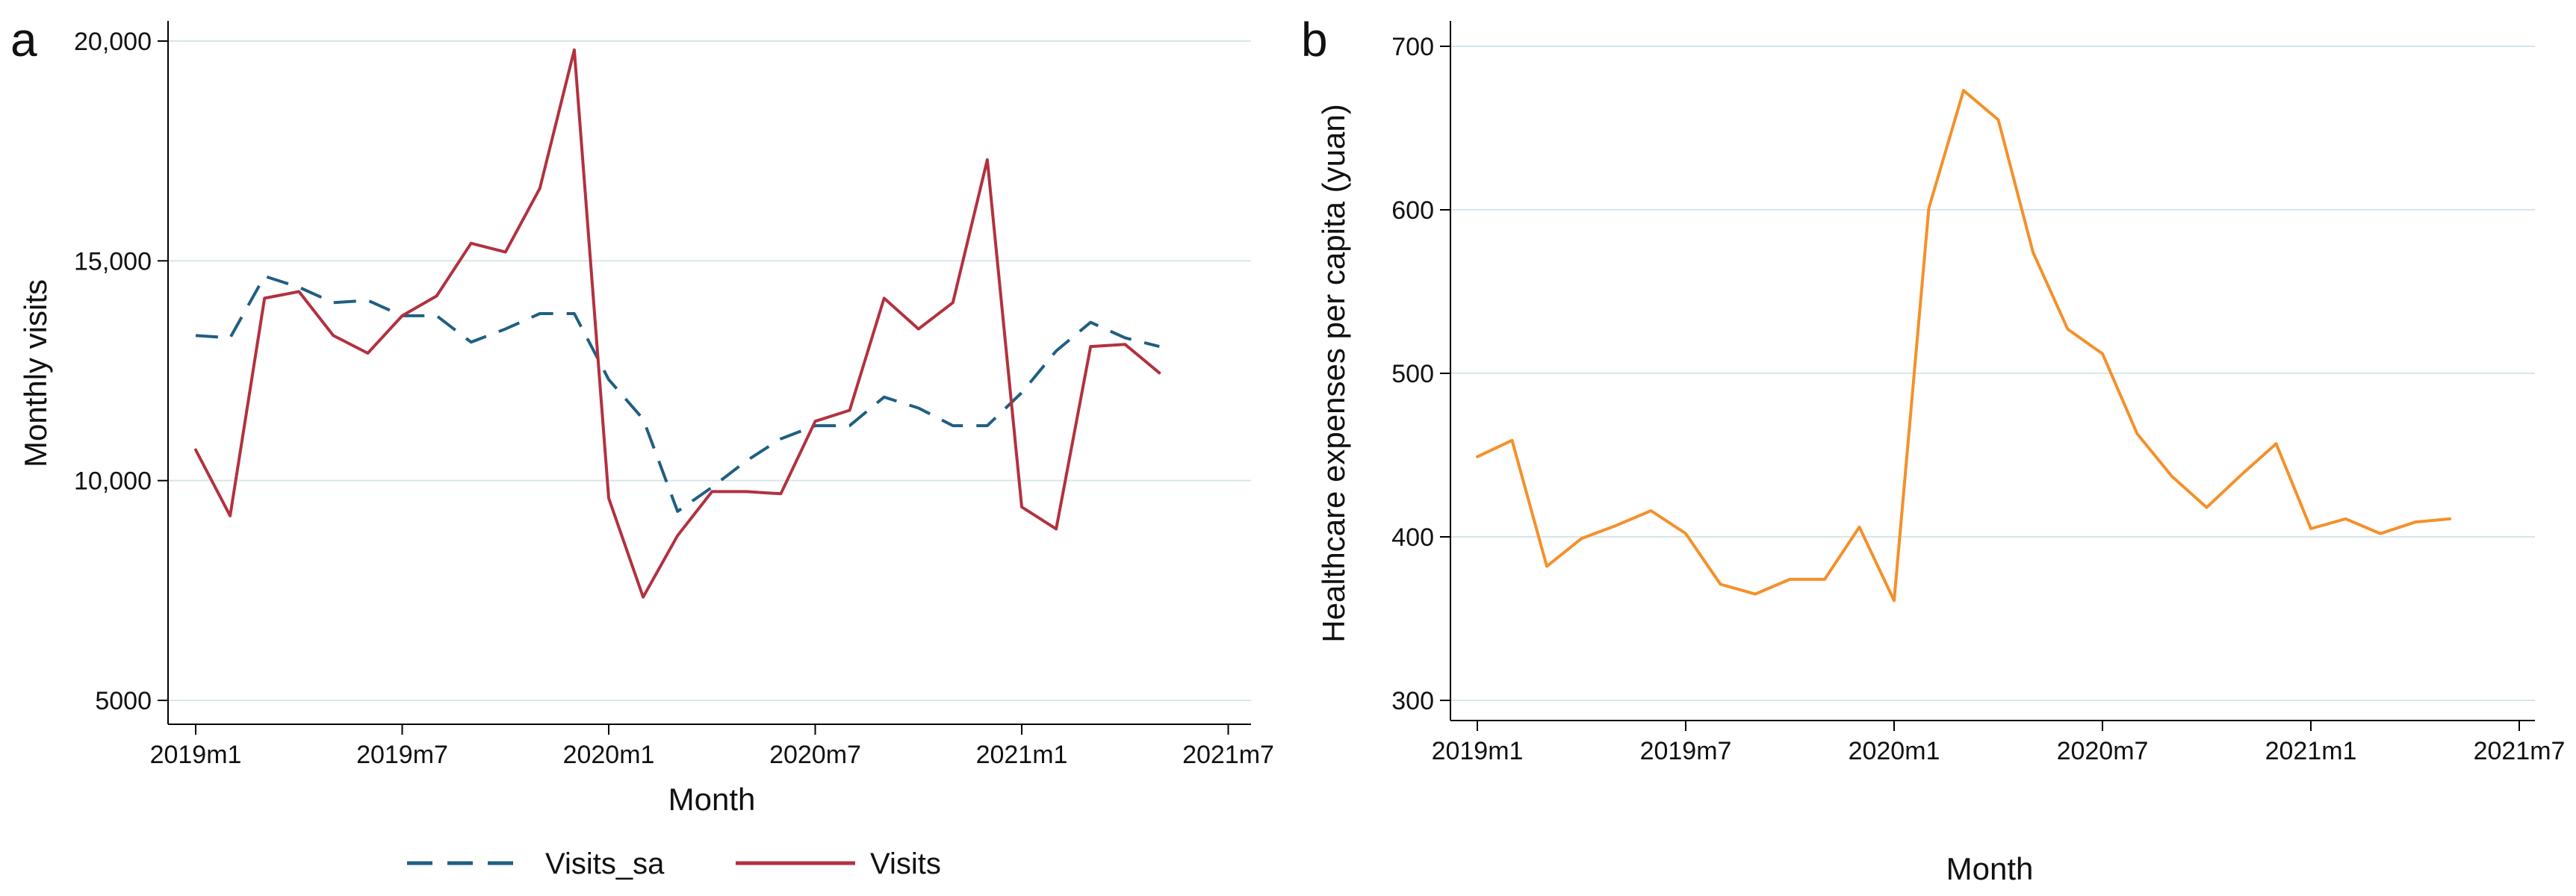  Describe the element at coordinates (1413, 210) in the screenshot. I see `y-tick-label: 600` at that location.